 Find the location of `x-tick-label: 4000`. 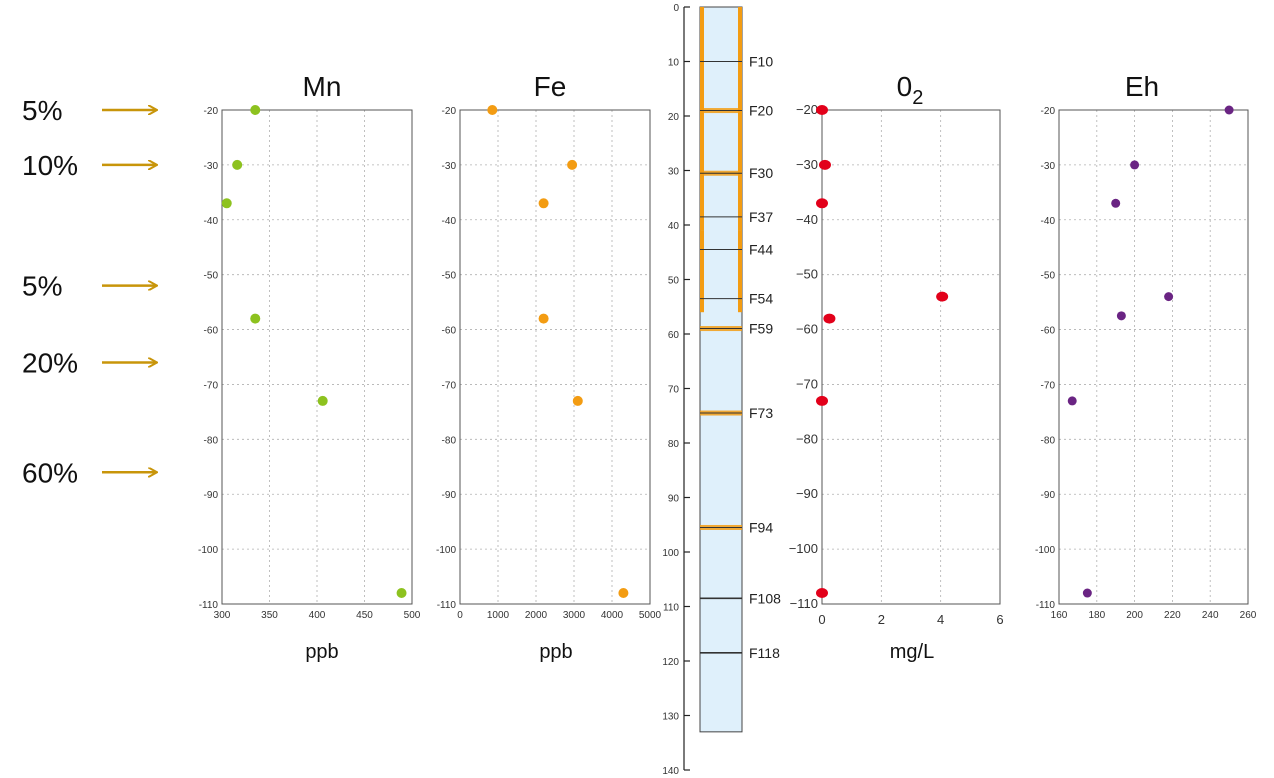

x-tick-label: 4000 is located at coordinates (612, 615).